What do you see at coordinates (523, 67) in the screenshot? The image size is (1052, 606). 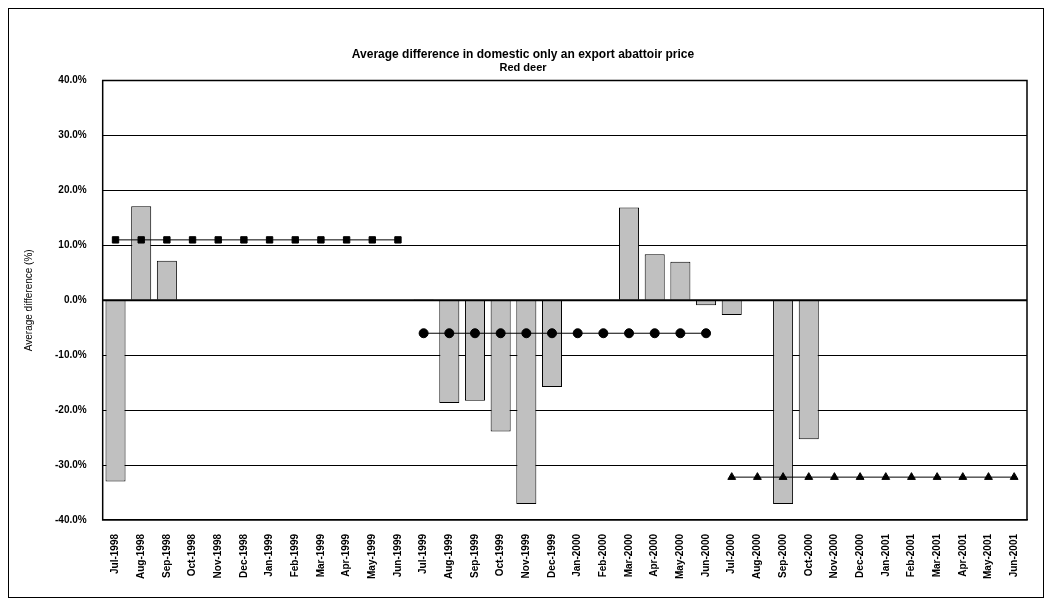 I see `chart-subtitle: Red deer` at bounding box center [523, 67].